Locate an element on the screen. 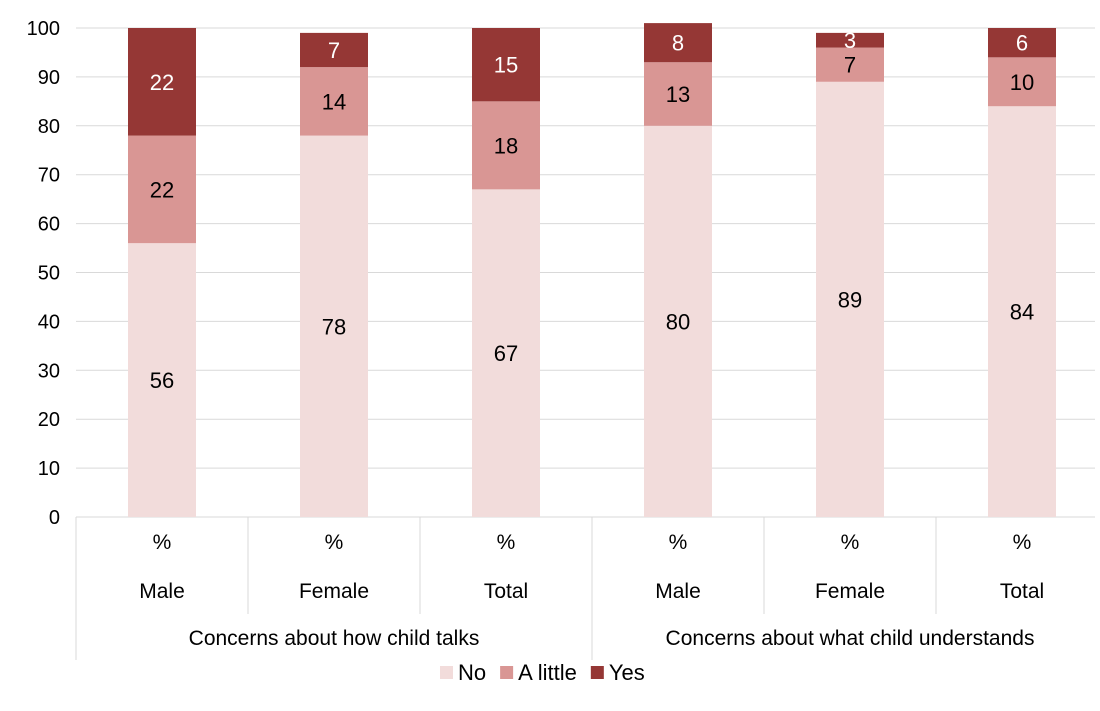 This screenshot has width=1100, height=711. data-label: 14 is located at coordinates (334, 101).